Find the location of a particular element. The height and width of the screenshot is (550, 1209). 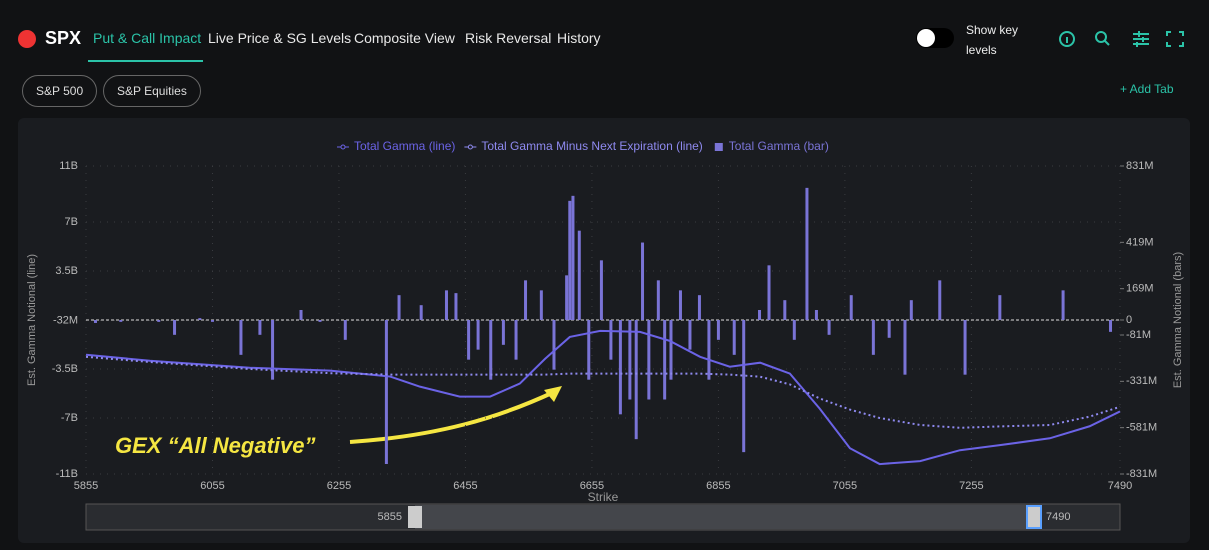

x-tick-label: 6255 is located at coordinates (339, 486).